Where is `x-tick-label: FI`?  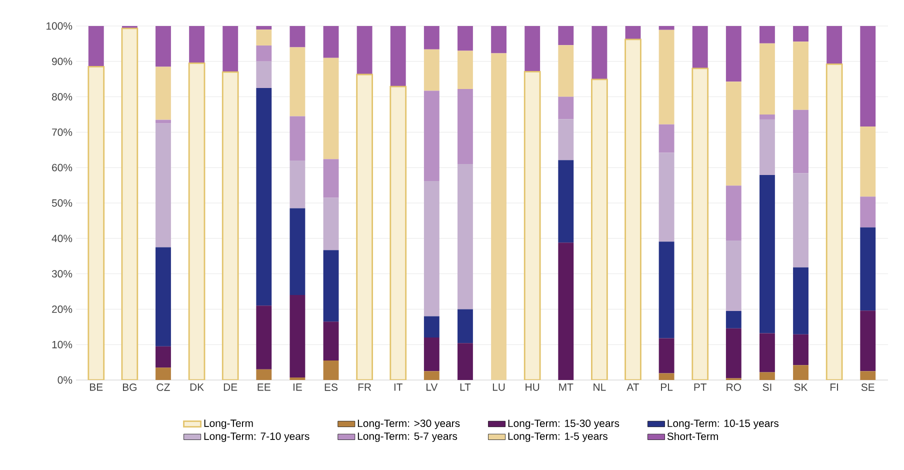 x-tick-label: FI is located at coordinates (834, 387).